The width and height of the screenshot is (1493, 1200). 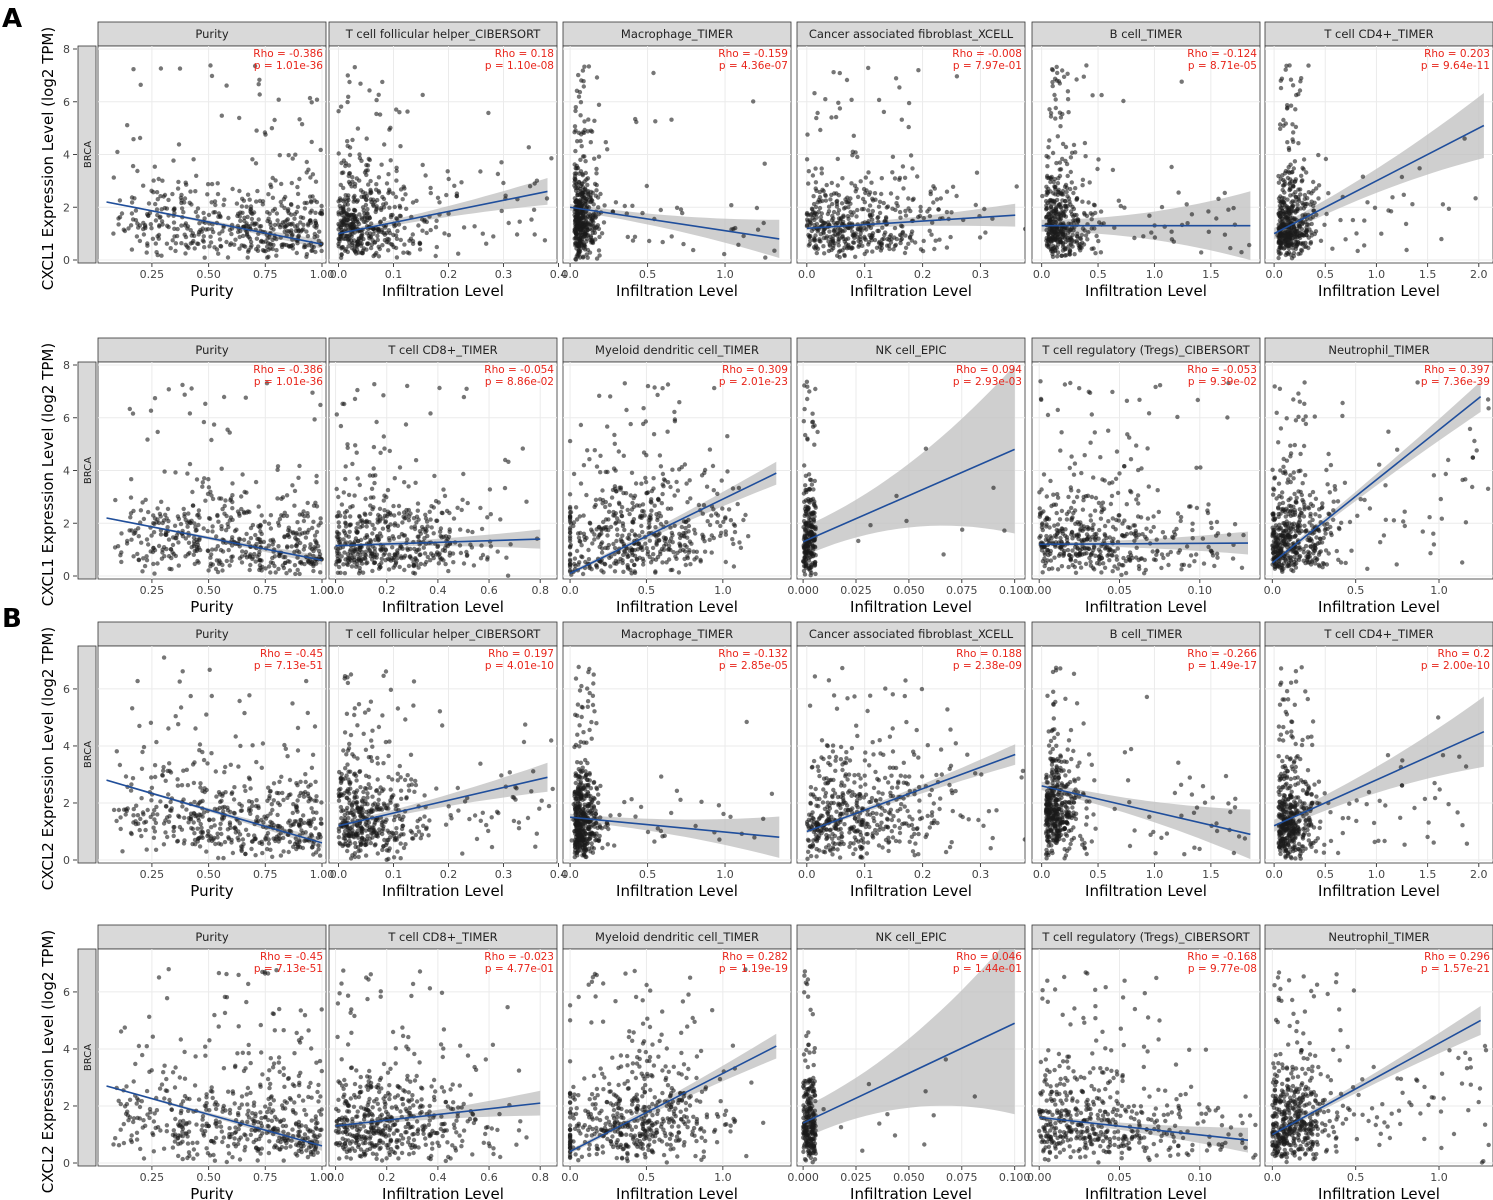 What do you see at coordinates (212, 350) in the screenshot?
I see `panel-strip` at bounding box center [212, 350].